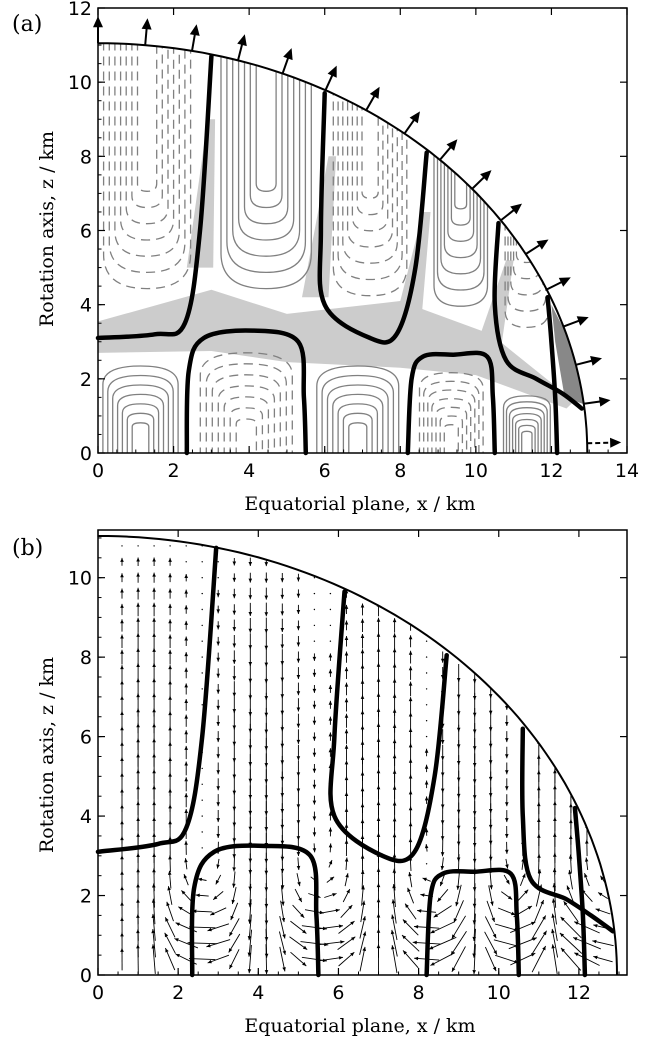  What do you see at coordinates (249, 471) in the screenshot?
I see `x-tick-label: 4` at bounding box center [249, 471].